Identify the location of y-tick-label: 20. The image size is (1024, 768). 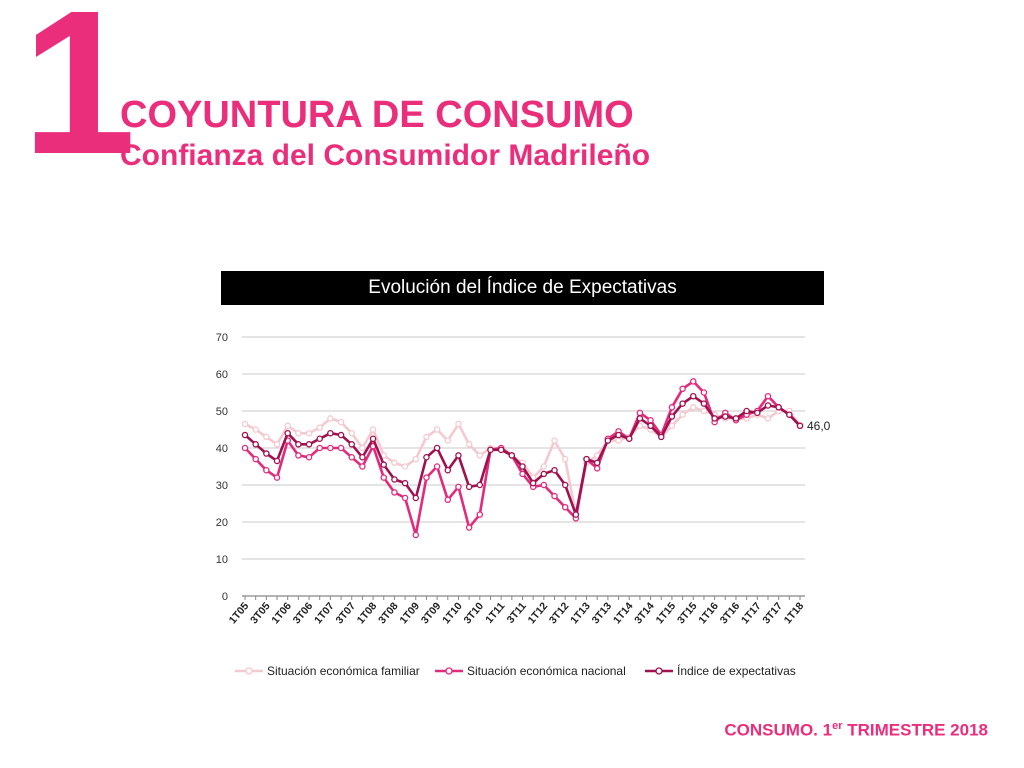
(222, 523).